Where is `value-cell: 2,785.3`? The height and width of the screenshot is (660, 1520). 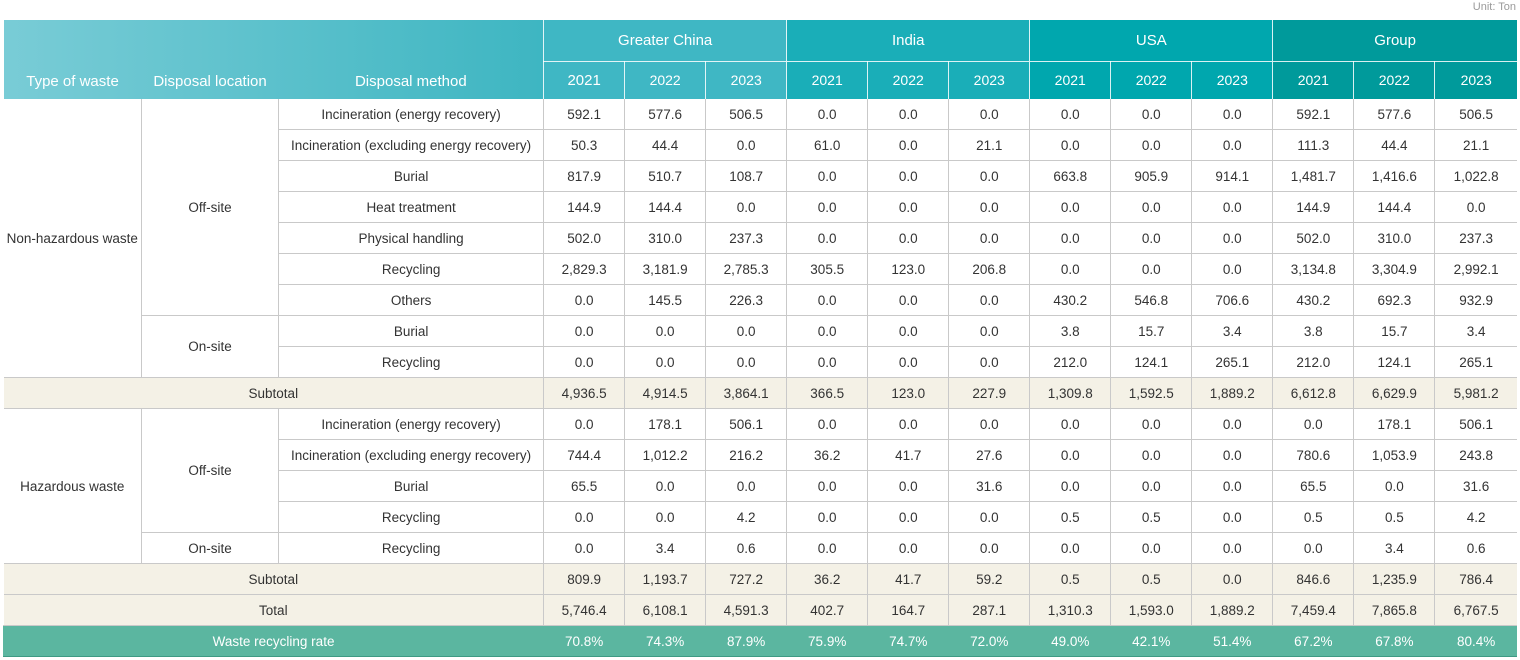 value-cell: 2,785.3 is located at coordinates (746, 269).